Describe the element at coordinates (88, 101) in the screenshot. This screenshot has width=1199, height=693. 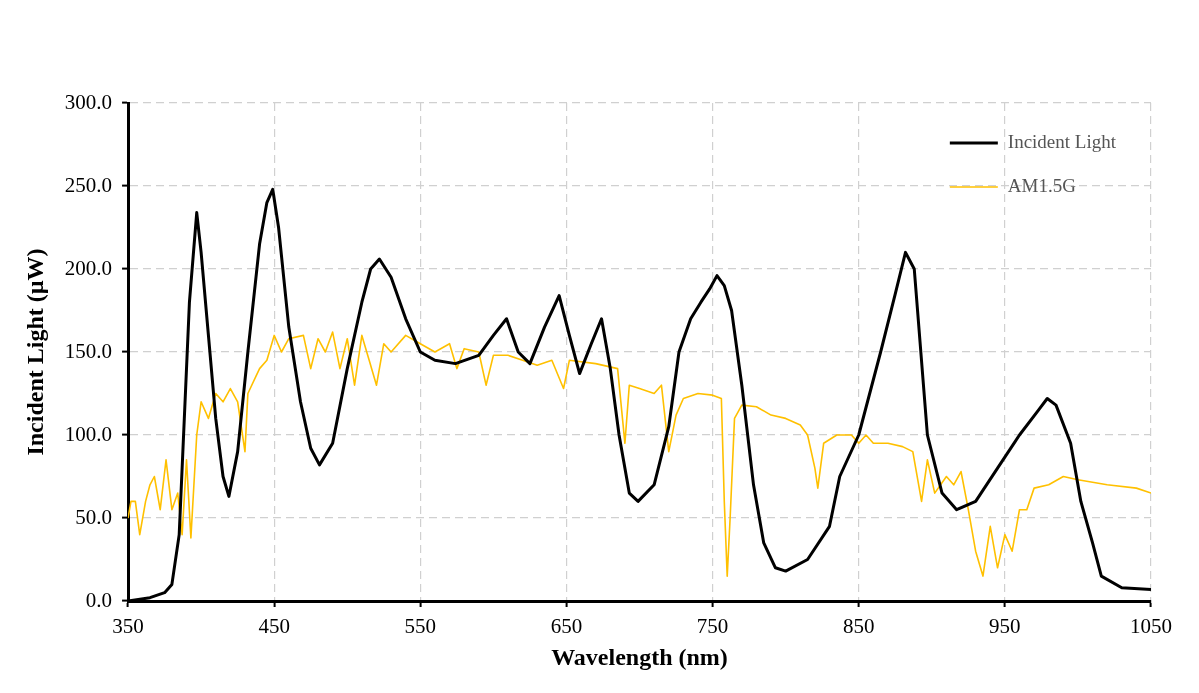
I see `y-tick-label: 300.0` at that location.